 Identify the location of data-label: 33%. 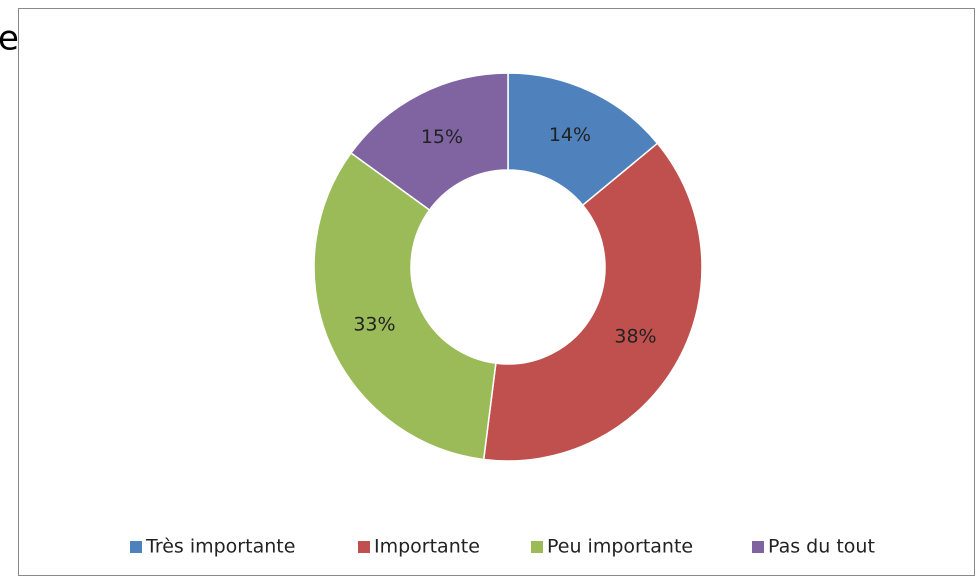
(374, 324).